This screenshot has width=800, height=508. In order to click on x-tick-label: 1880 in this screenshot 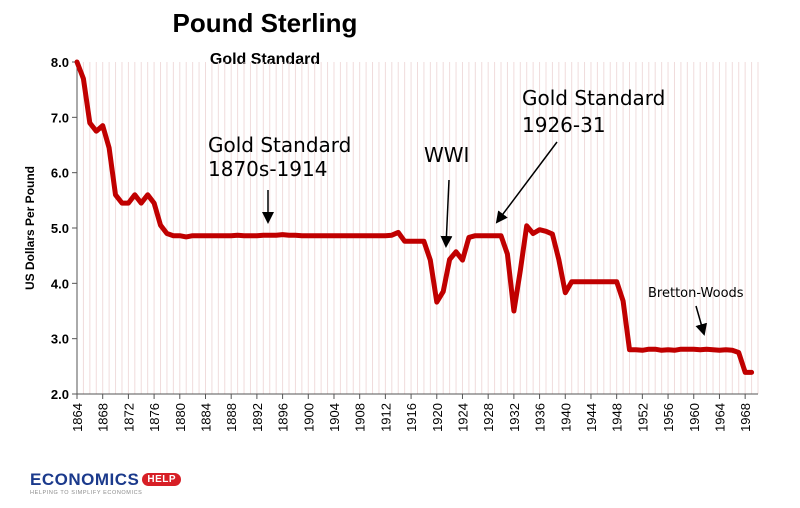, I will do `click(180, 417)`.